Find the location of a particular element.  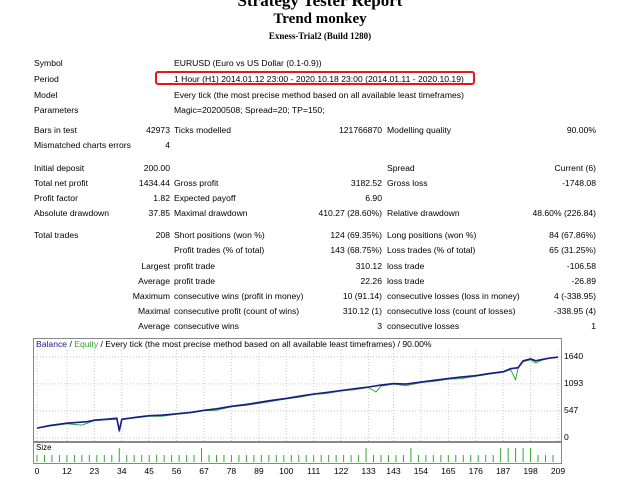

server-build: Exness-Trial2 (Build 1280) is located at coordinates (320, 36).